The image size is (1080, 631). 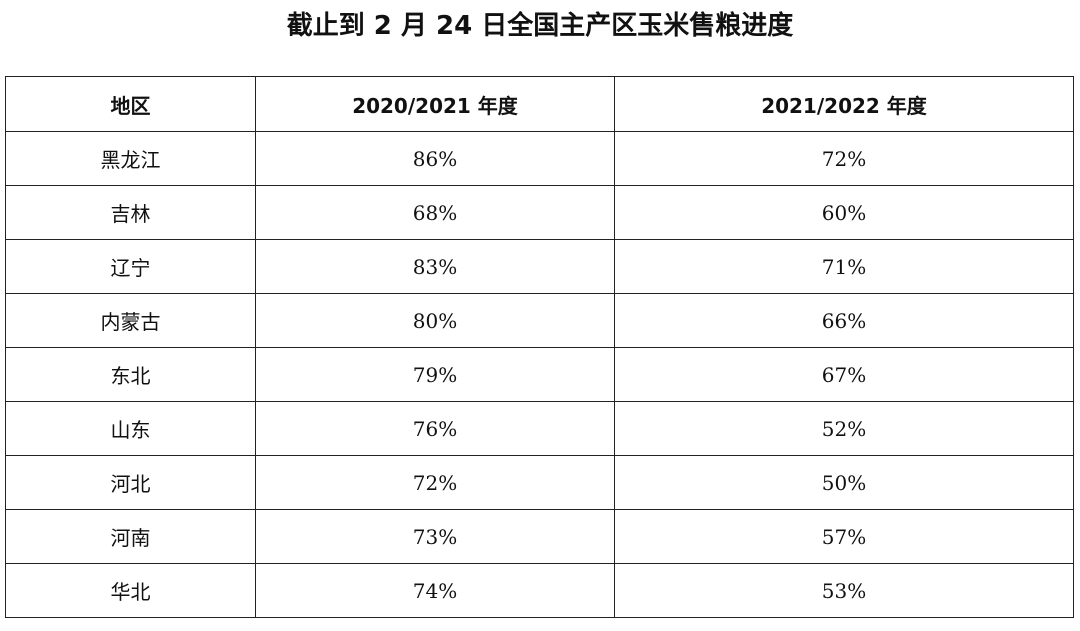 I want to click on cell-2021-2022: 50%, so click(x=844, y=482).